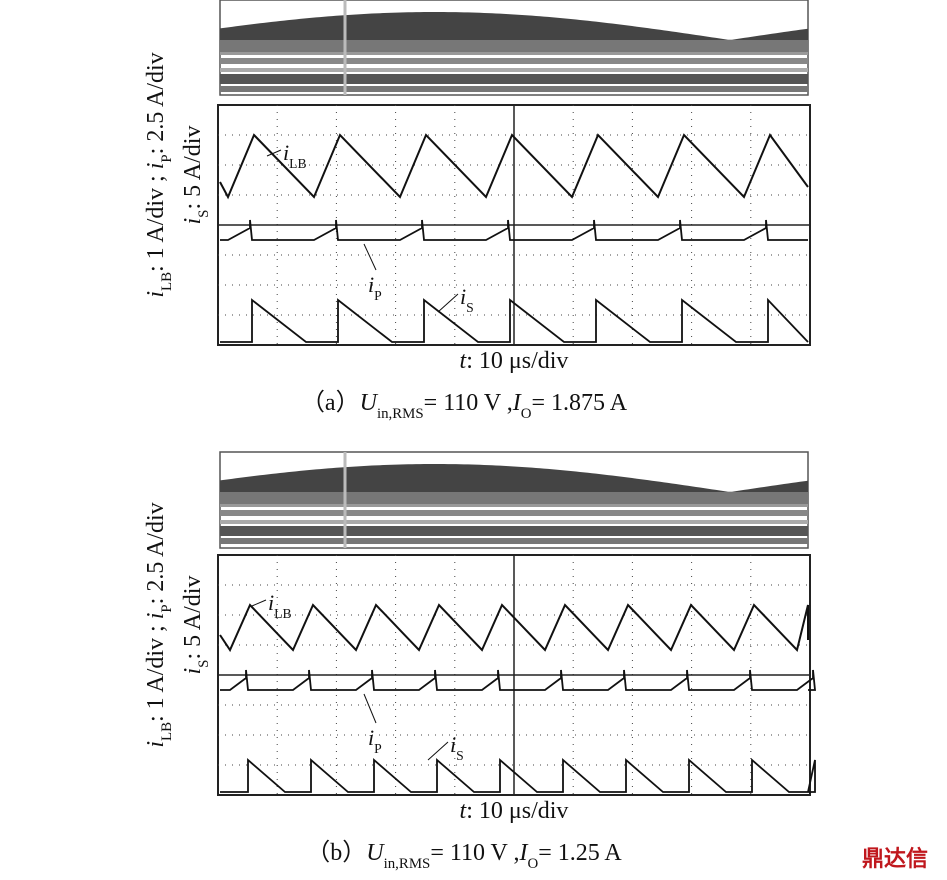 This screenshot has width=947, height=880. I want to click on text-part: （b）, so click(336, 853).